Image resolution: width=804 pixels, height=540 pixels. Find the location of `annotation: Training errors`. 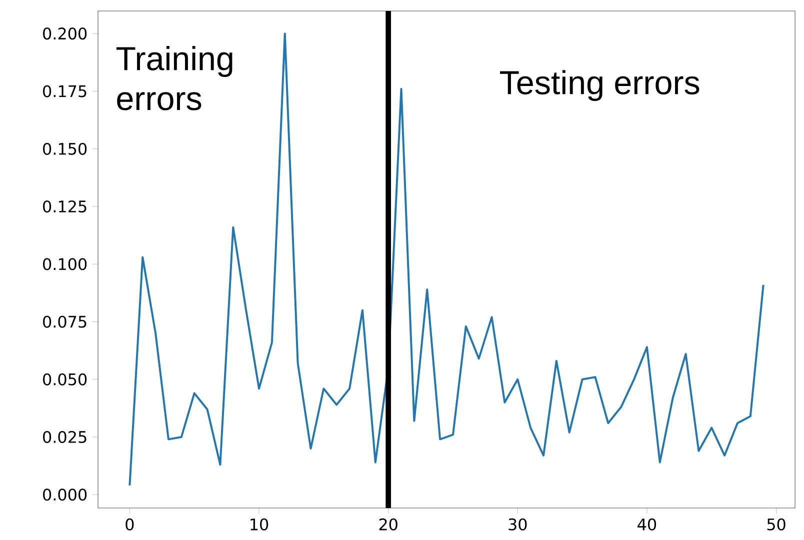

annotation: Training errors is located at coordinates (174, 78).